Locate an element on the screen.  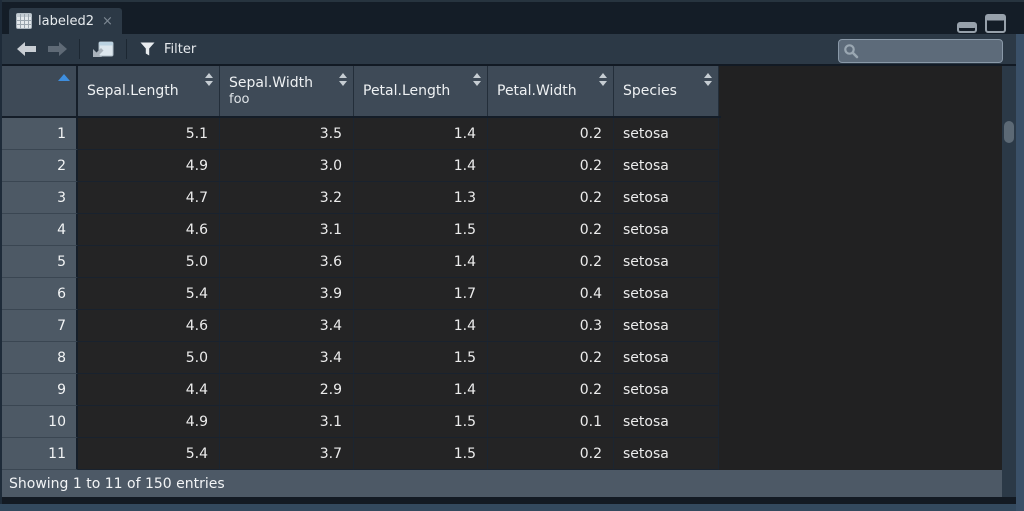
data-cell: 0.3 is located at coordinates (551, 326).